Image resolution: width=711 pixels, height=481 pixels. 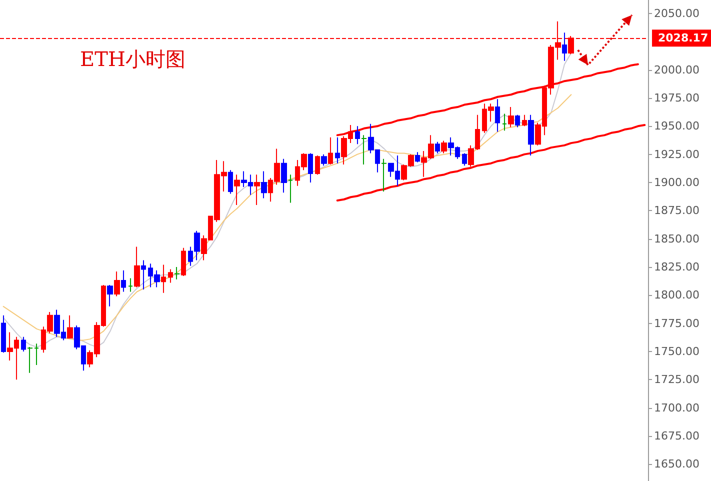 I want to click on y-tick-label: 1825.00, so click(x=677, y=267).